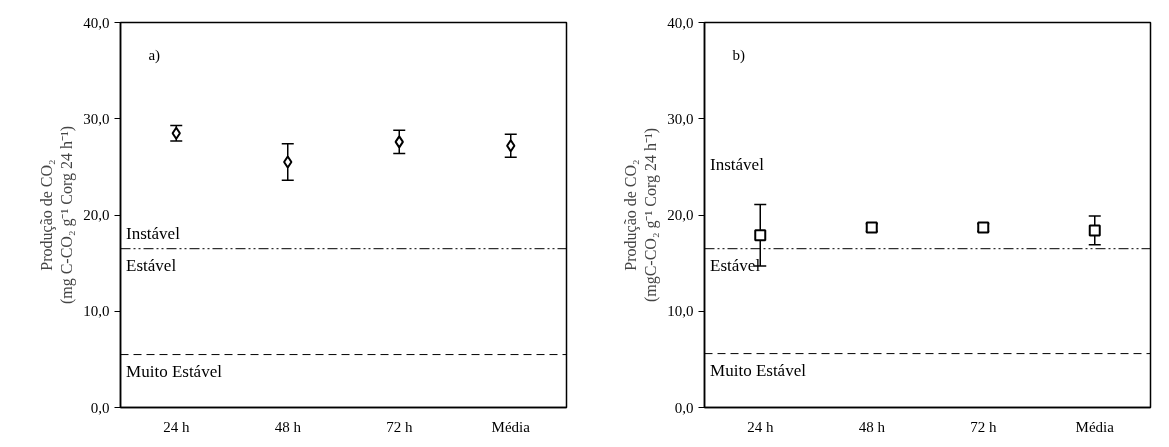  I want to click on y-axis-title: Produção de CO₂ (mgC-CO₂ g⁻¹ Corg 24 h⁻¹), so click(641, 215).